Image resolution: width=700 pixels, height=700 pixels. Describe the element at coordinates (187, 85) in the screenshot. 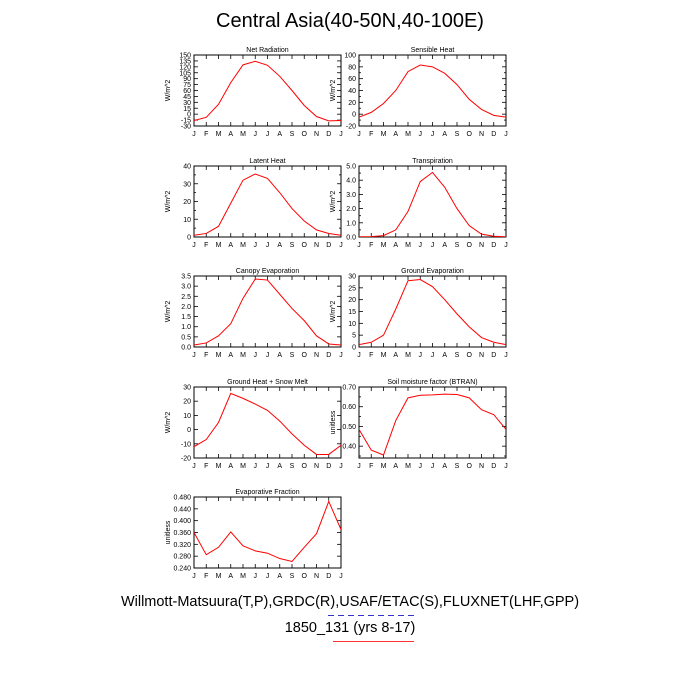

I see `y-tick-label: 75` at that location.